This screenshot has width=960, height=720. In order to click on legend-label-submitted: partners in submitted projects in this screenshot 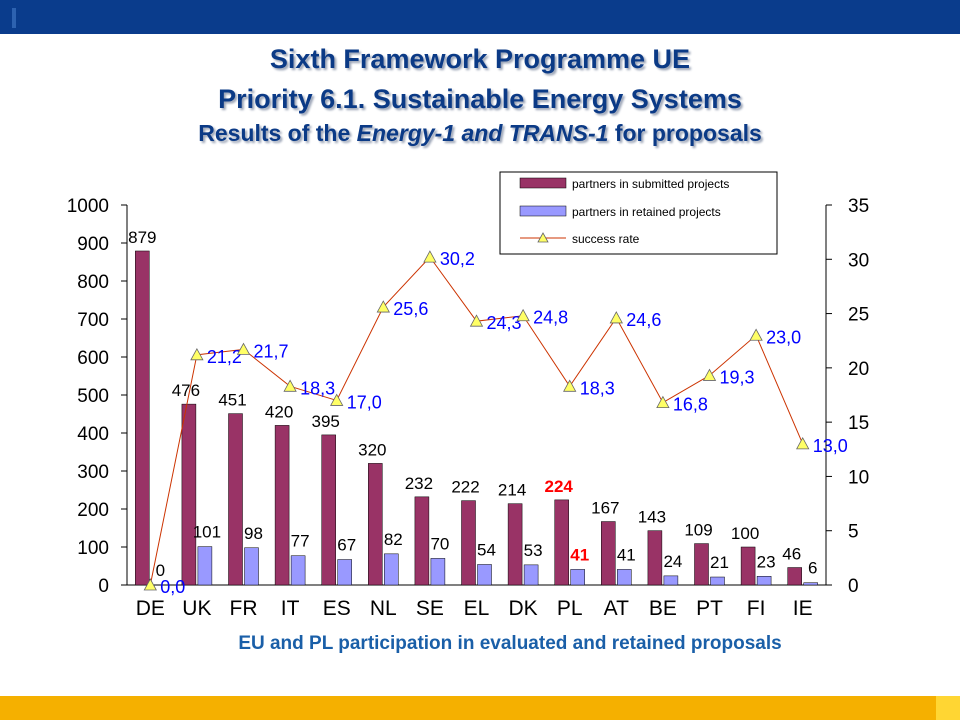, I will do `click(650, 184)`.